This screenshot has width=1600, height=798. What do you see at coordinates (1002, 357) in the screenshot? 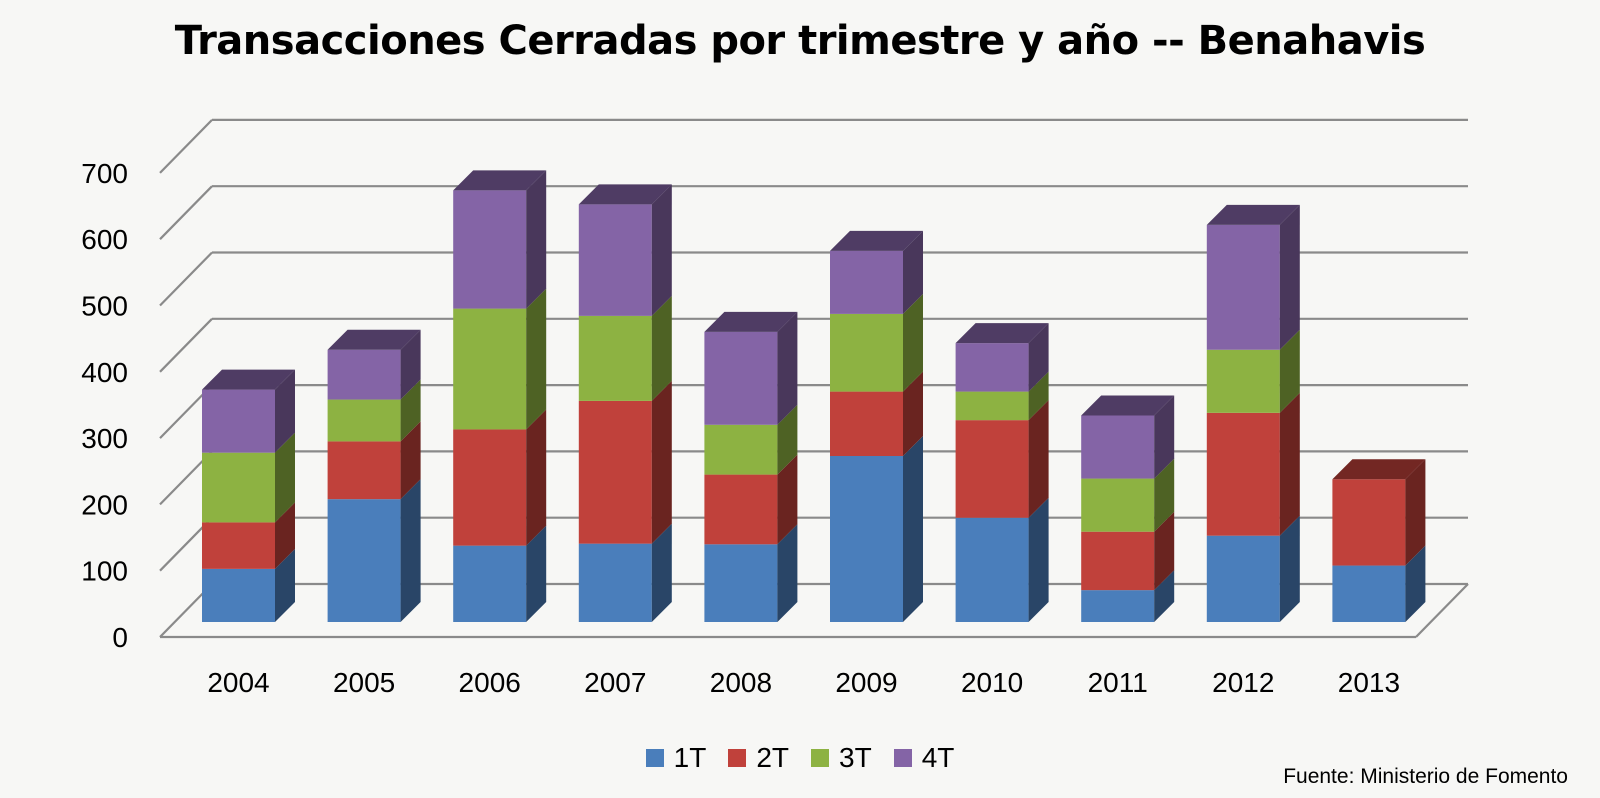
I see `bar-segment-2010-4T` at bounding box center [1002, 357].